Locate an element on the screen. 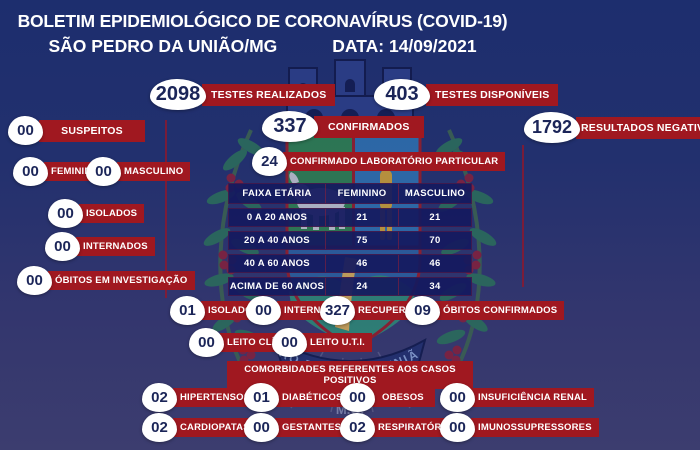 Image resolution: width=700 pixels, height=450 pixels. table-row: 20 A 40 ANOS 75 70 is located at coordinates (350, 240).